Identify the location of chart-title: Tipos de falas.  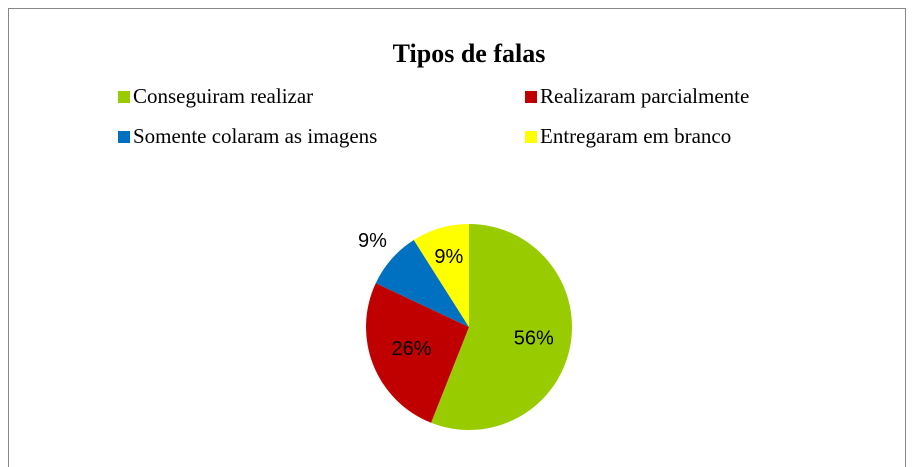
(469, 53).